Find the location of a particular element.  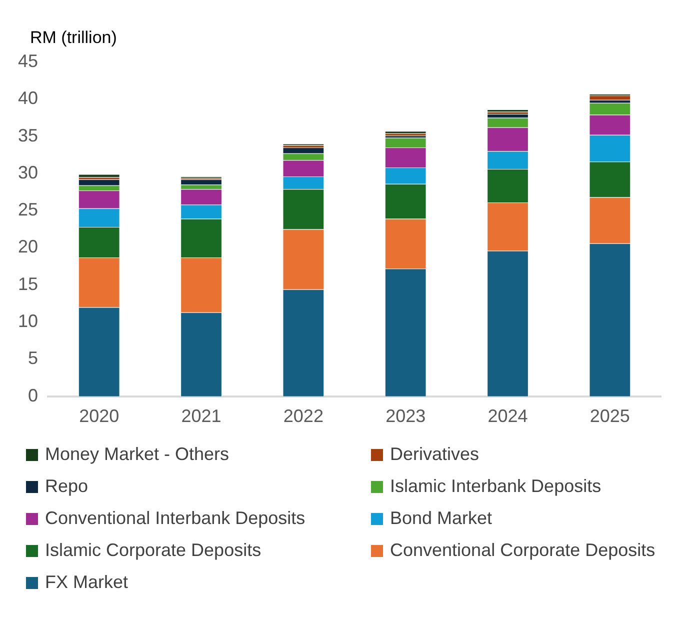

y-tick-label: 25 is located at coordinates (28, 210).